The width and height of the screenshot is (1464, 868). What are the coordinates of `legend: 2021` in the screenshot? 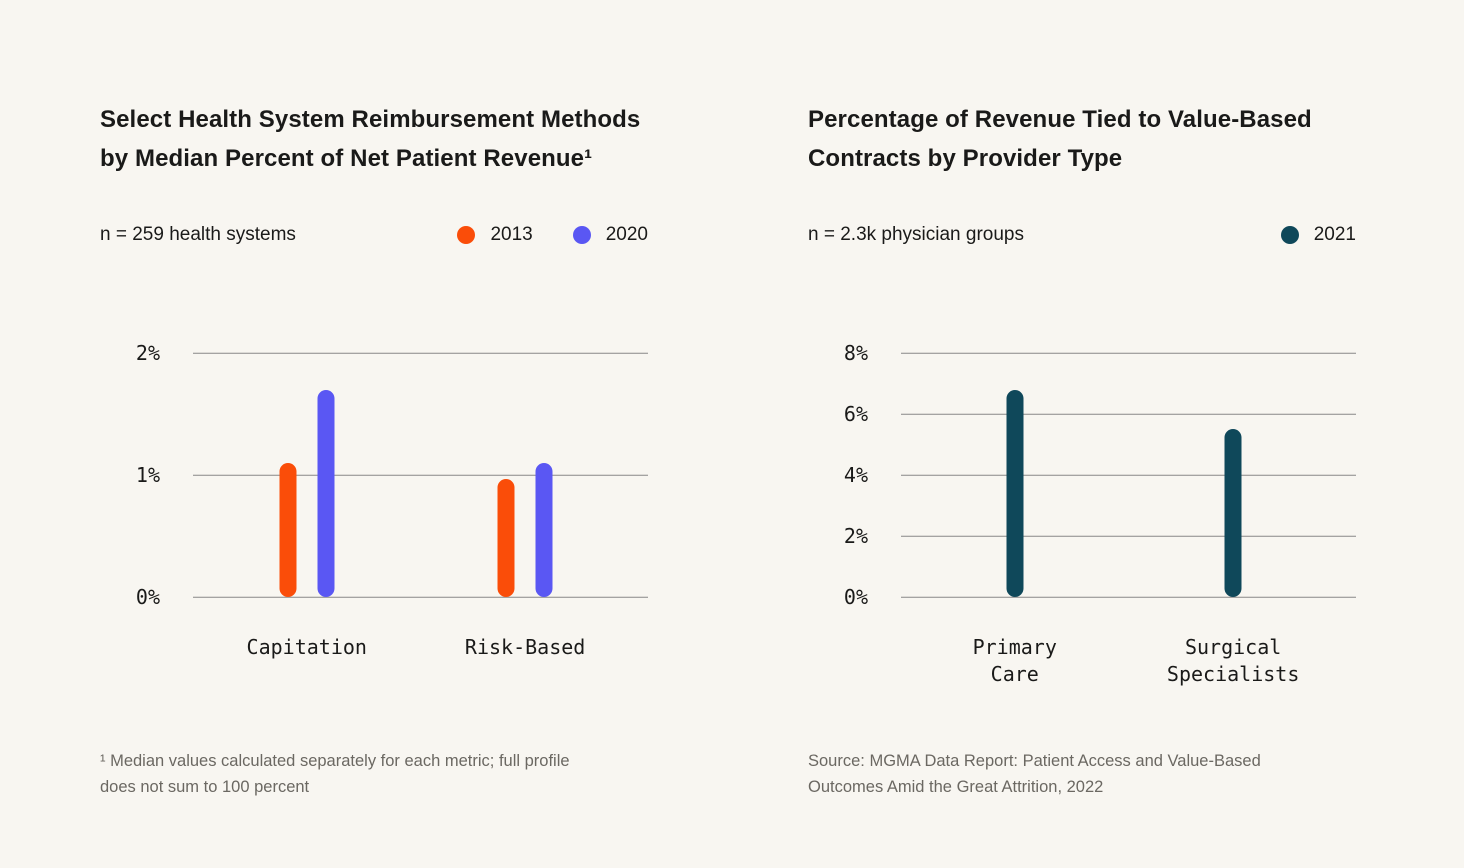 It's located at (1318, 235).